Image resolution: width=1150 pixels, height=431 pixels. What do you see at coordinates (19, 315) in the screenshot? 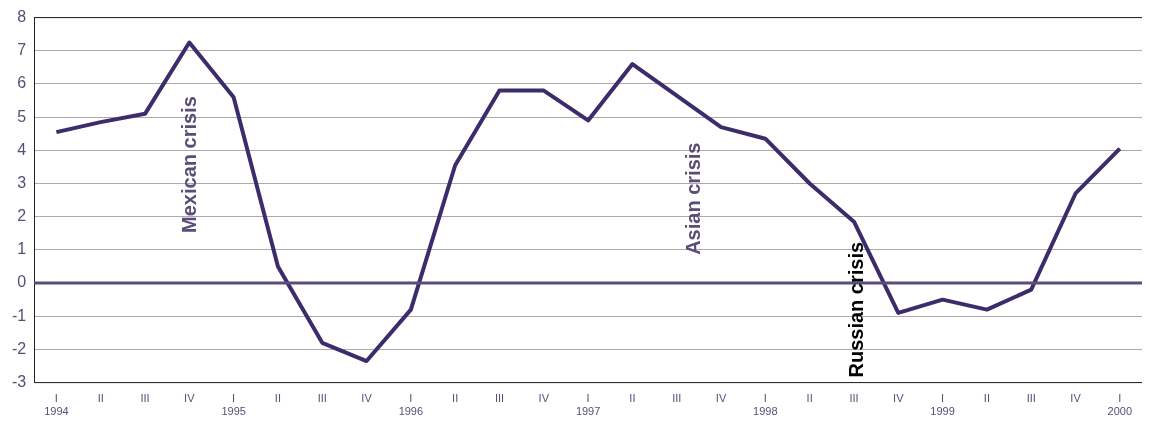
I see `y-tick-label: -1` at bounding box center [19, 315].